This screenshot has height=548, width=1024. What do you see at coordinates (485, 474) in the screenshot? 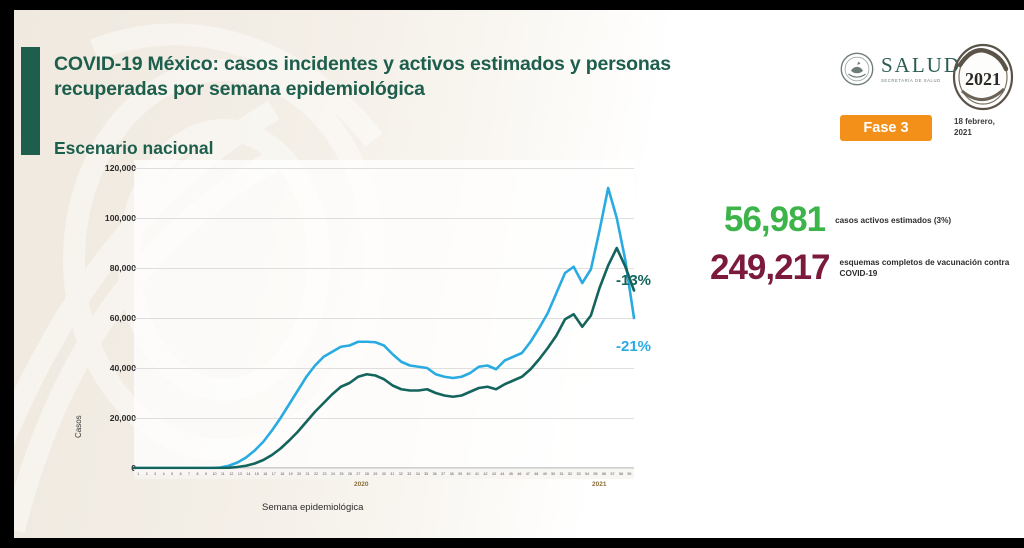
I see `x-axis-tick-label: 42` at bounding box center [485, 474].